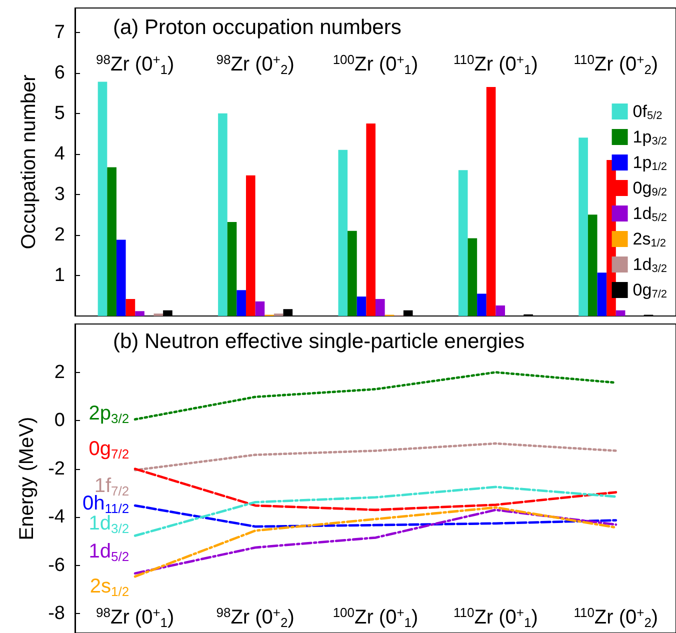 The width and height of the screenshot is (676, 633). What do you see at coordinates (56, 565) in the screenshot?
I see `y-tick-label: -6` at bounding box center [56, 565].